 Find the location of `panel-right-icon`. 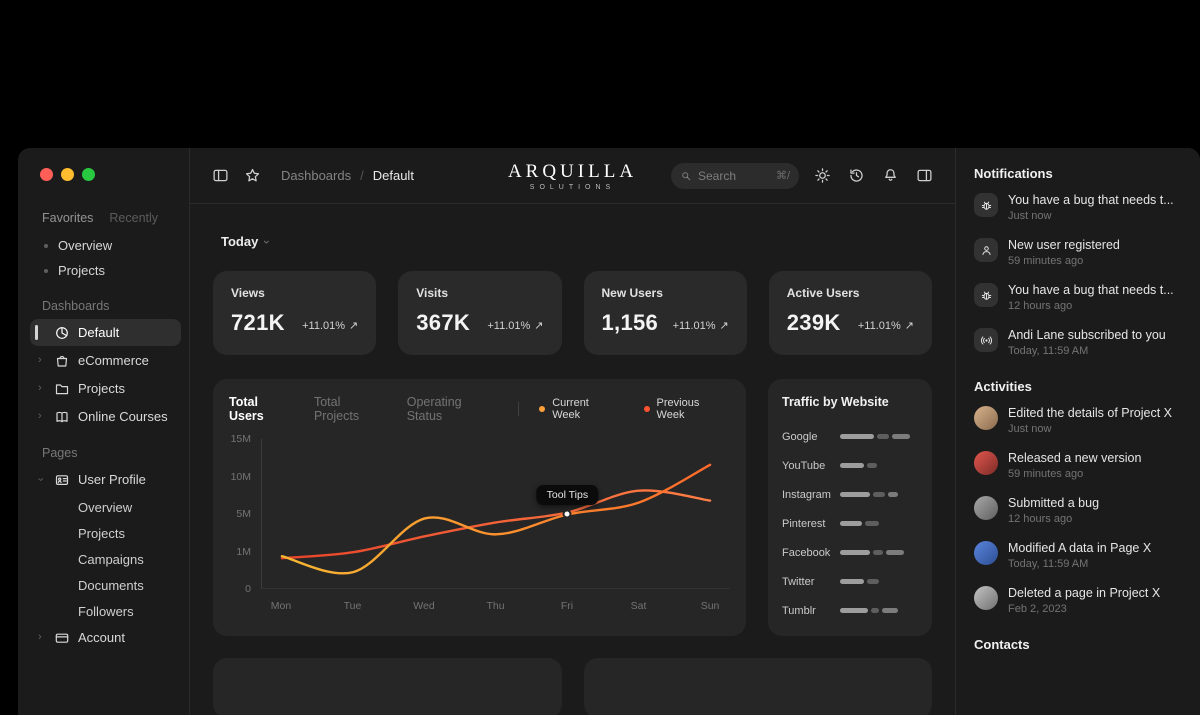

panel-right-icon is located at coordinates (924, 175).